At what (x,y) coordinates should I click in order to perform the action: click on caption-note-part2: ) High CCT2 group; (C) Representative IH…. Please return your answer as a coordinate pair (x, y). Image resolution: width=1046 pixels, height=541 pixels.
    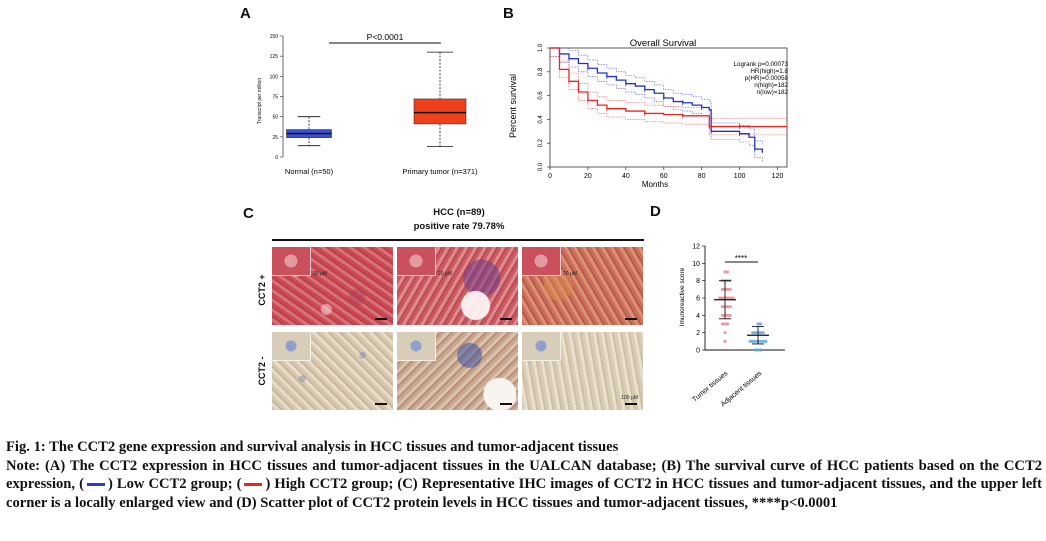
    Looking at the image, I should click on (524, 493).